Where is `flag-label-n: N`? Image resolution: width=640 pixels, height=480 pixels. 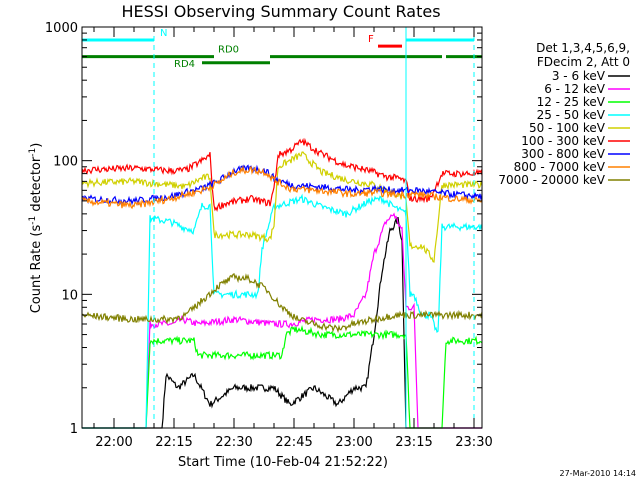 flag-label-n: N is located at coordinates (163, 33).